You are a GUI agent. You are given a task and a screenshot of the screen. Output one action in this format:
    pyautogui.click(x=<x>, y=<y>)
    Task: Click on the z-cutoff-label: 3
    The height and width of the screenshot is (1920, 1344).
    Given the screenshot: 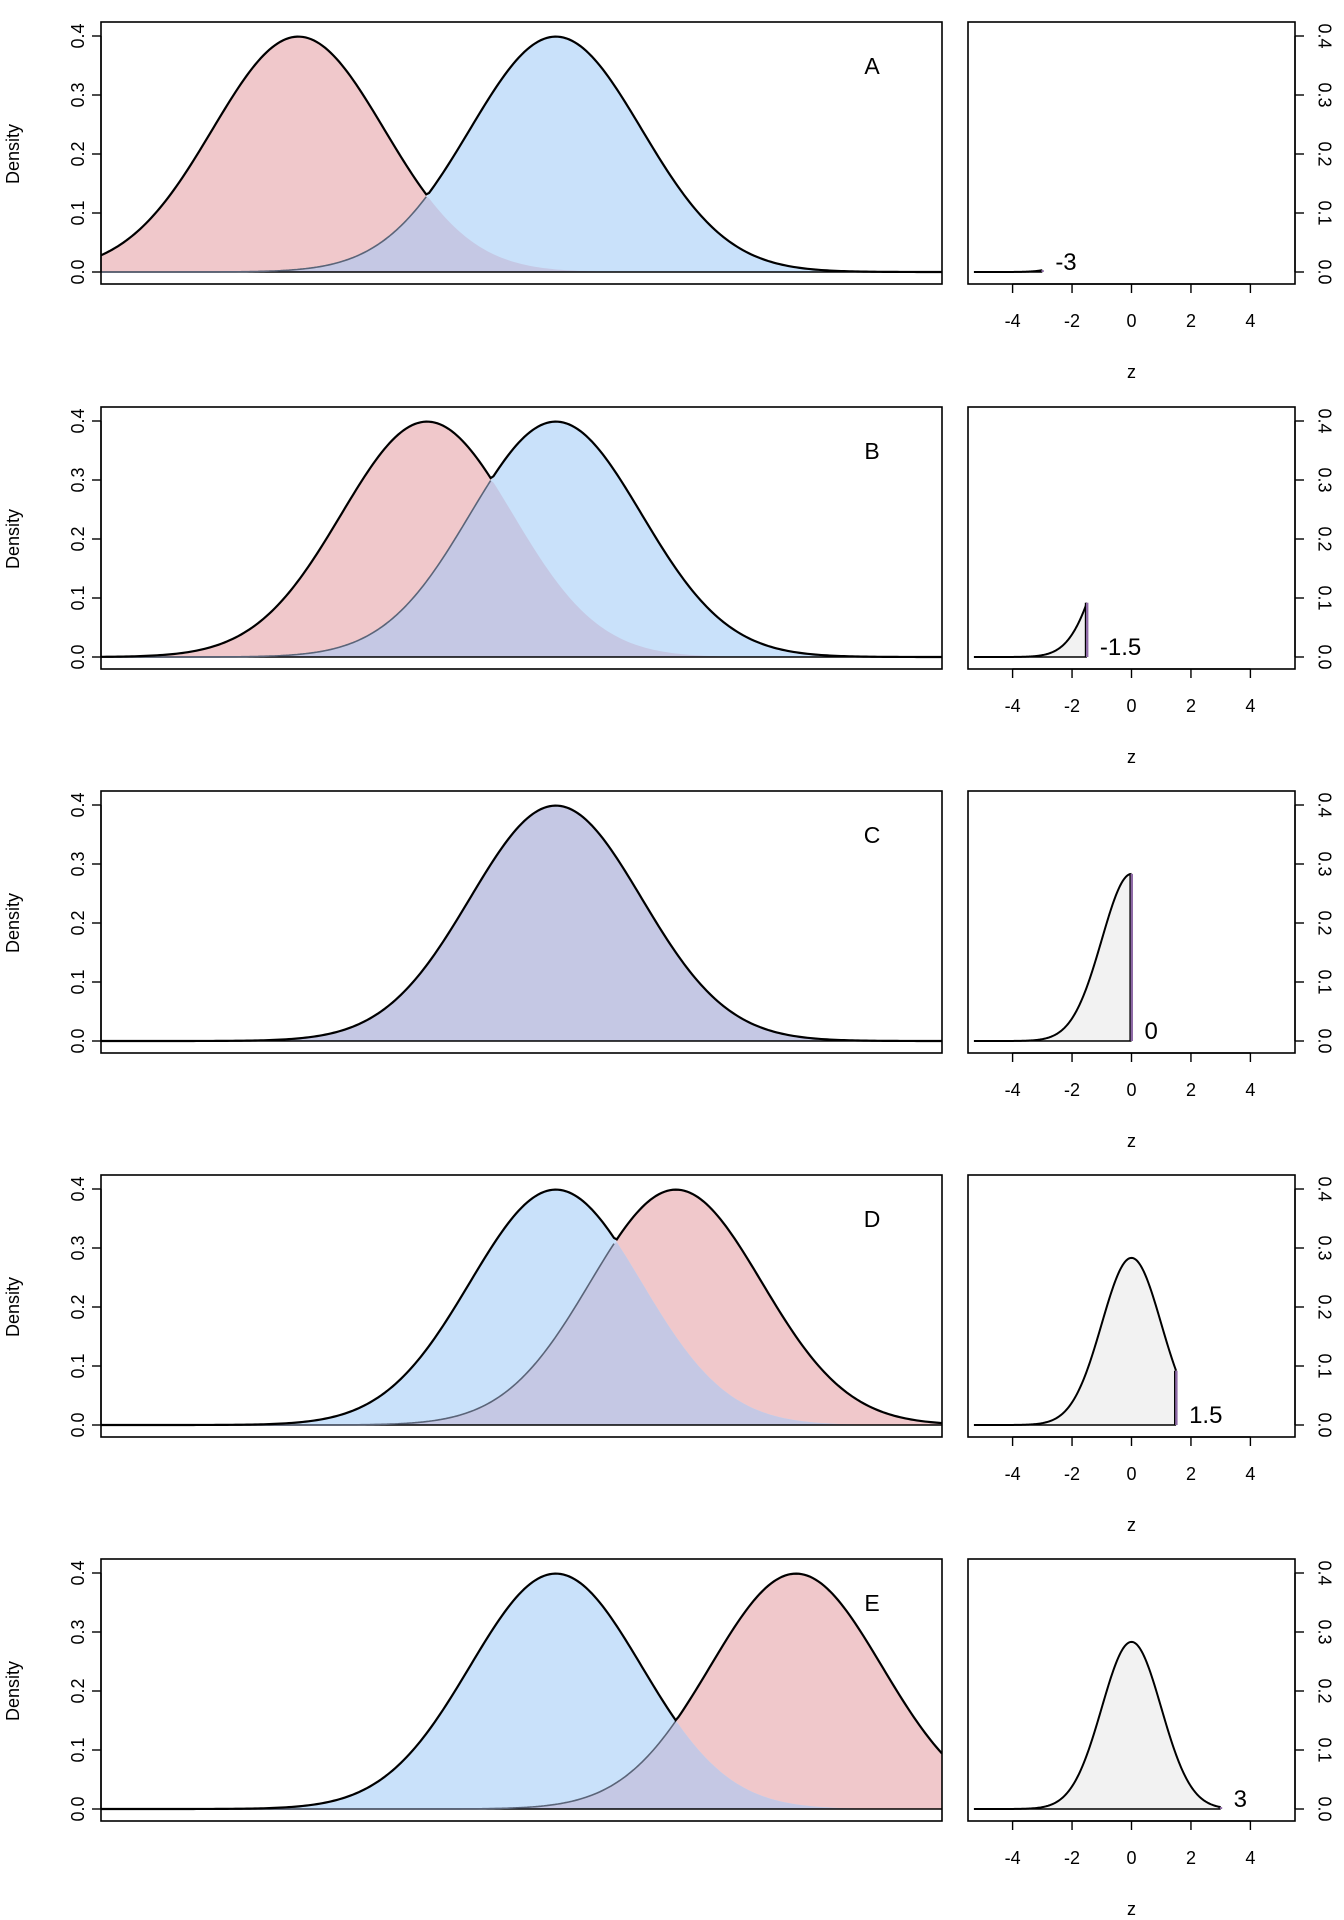 What is the action you would take?
    pyautogui.click(x=1240, y=1799)
    